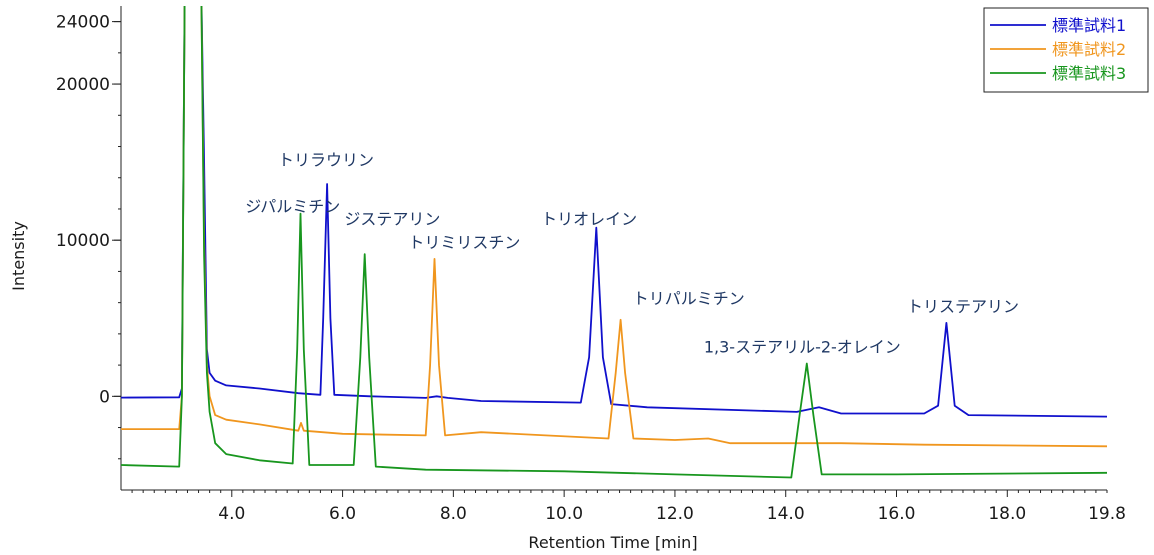 The image size is (1154, 555). Describe the element at coordinates (83, 241) in the screenshot. I see `y-tick-label: 10000` at that location.